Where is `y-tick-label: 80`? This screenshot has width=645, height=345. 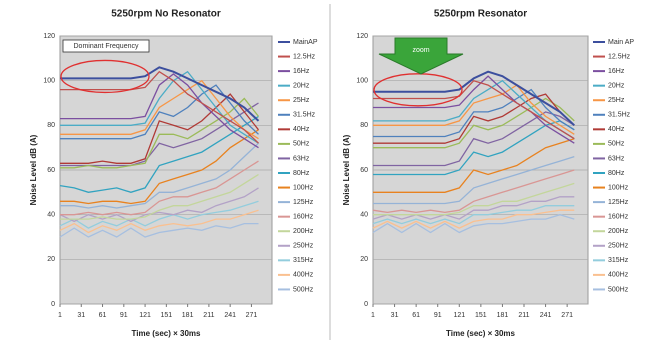 y-tick-label: 80 is located at coordinates (51, 125).